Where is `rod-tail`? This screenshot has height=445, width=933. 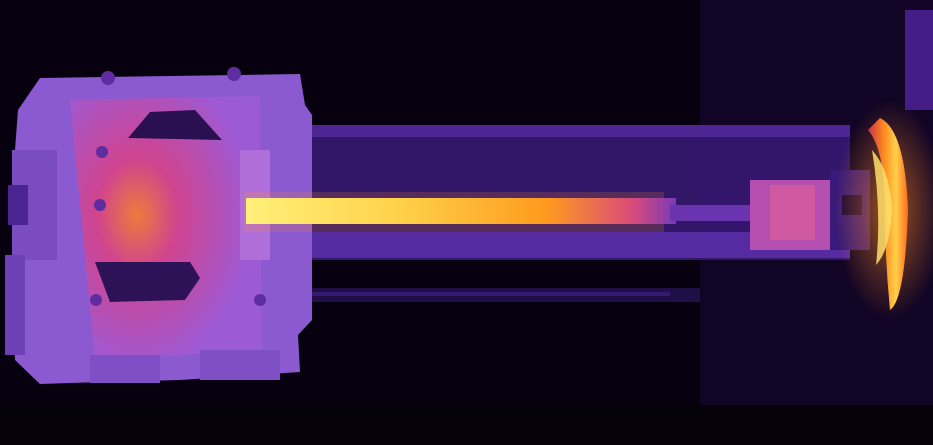
rod-tail is located at coordinates (715, 213).